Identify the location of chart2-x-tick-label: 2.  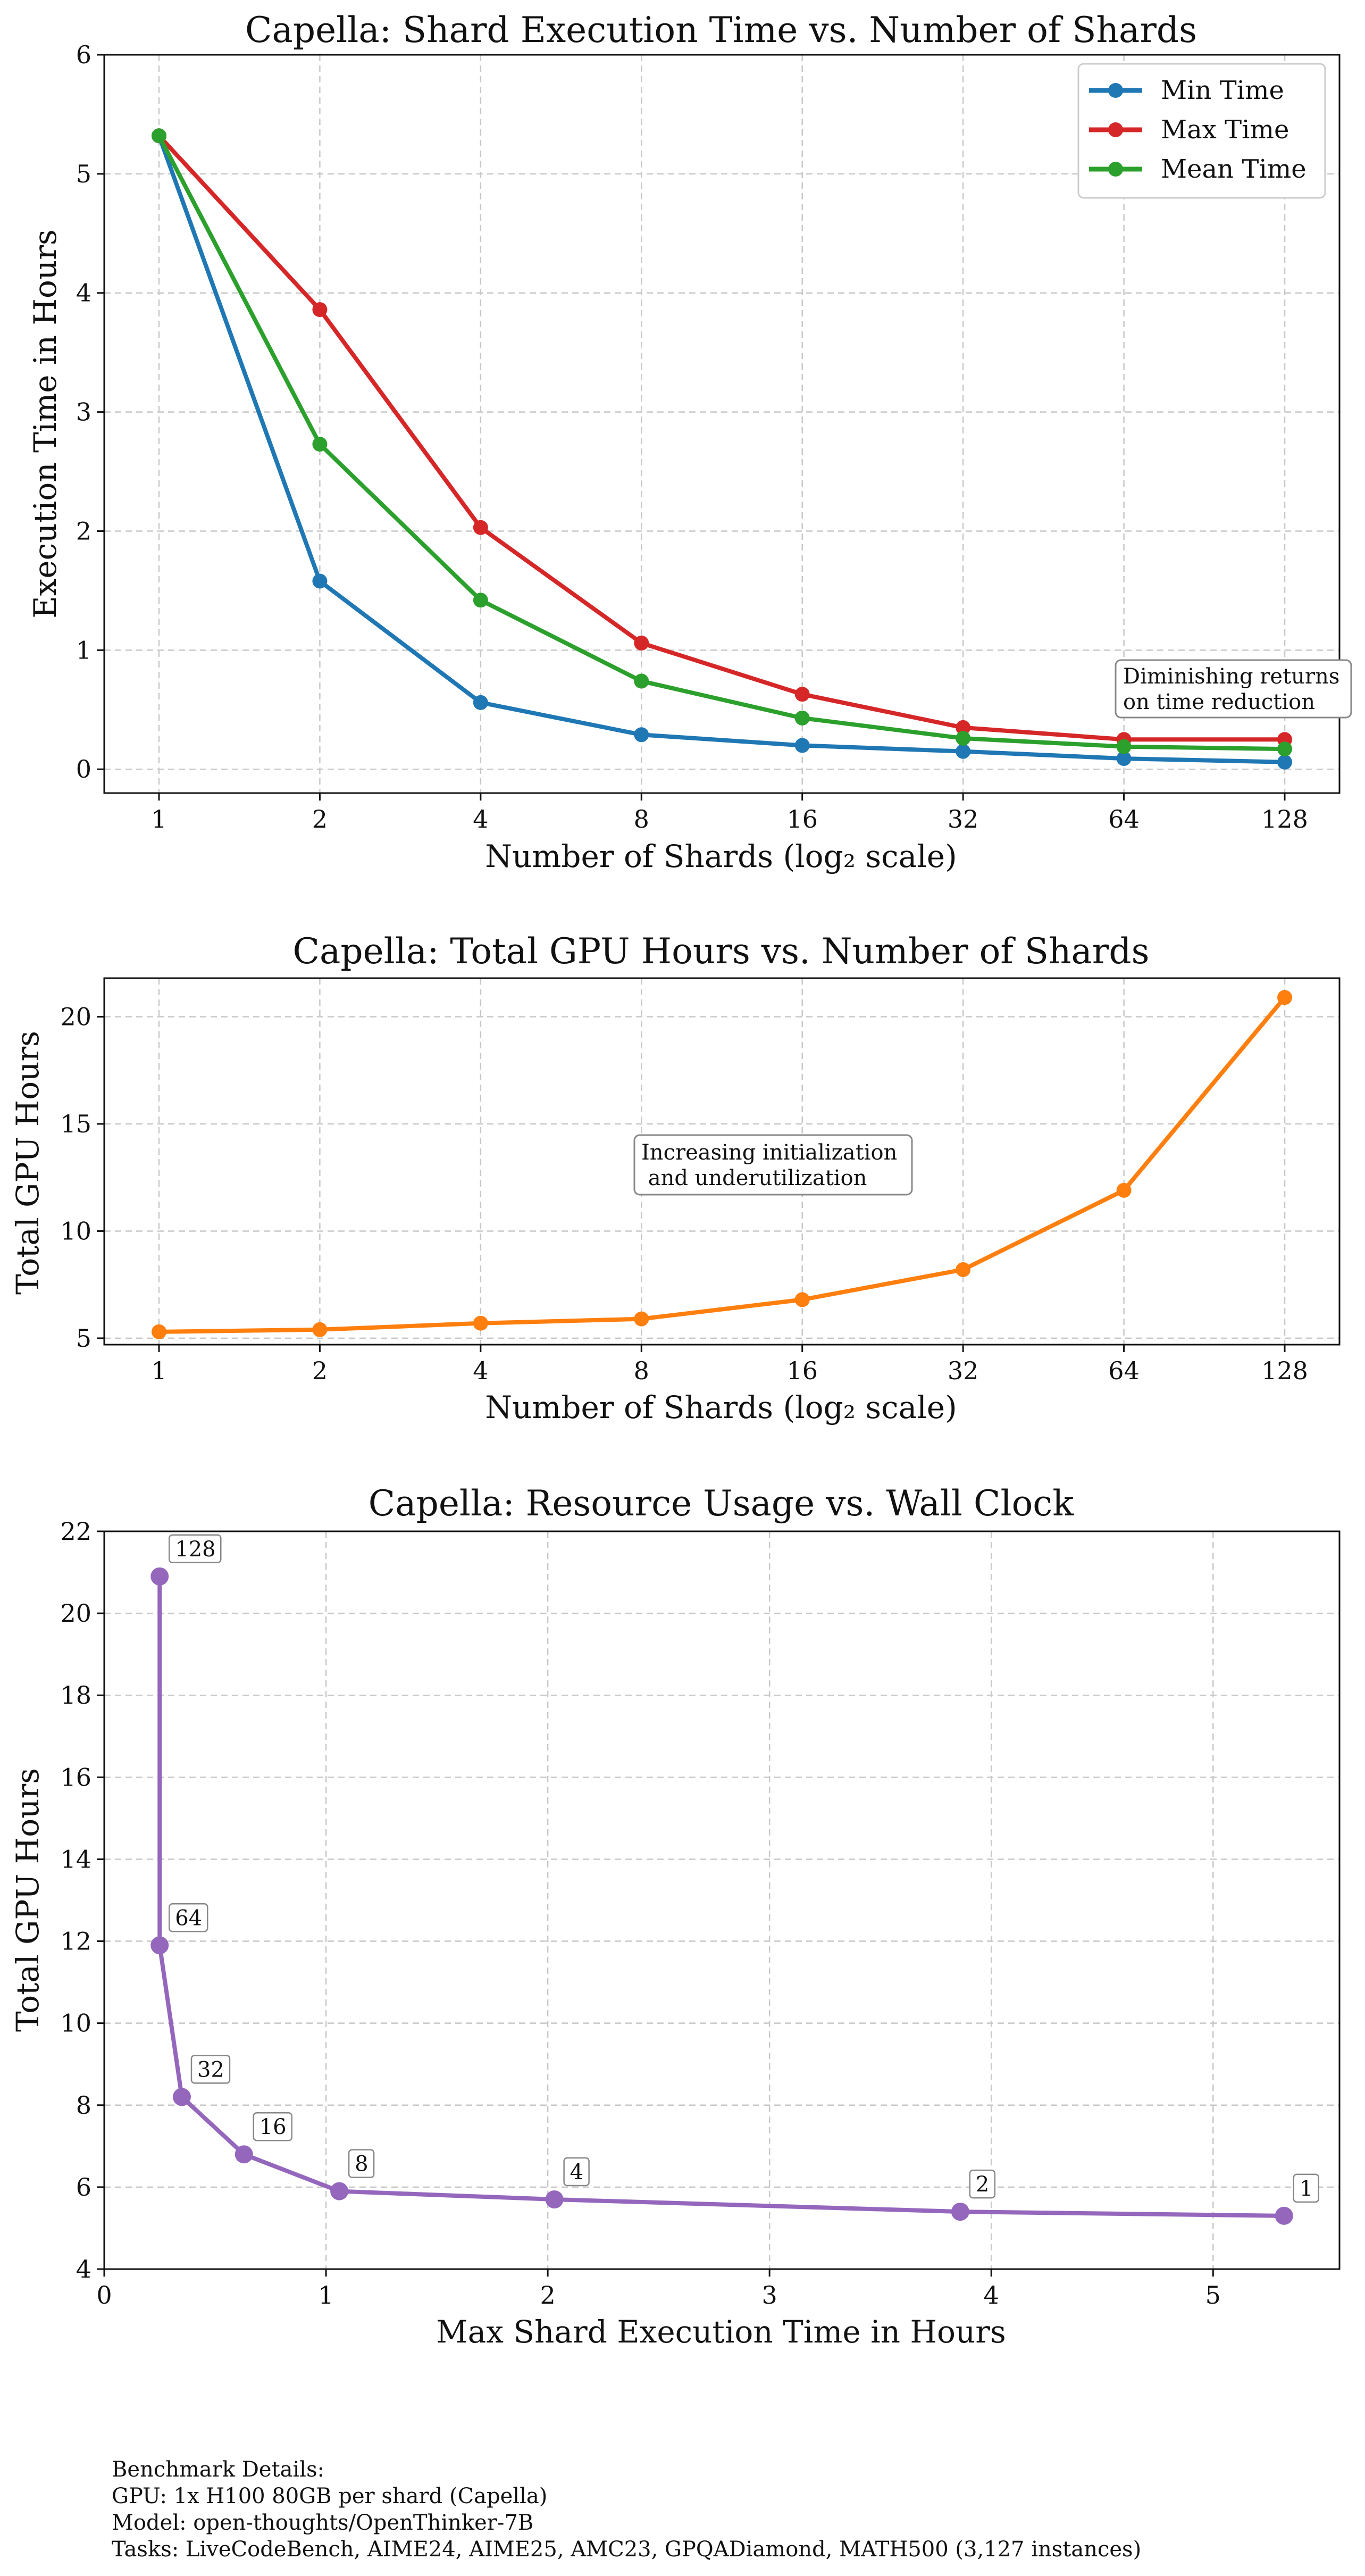
(320, 1371).